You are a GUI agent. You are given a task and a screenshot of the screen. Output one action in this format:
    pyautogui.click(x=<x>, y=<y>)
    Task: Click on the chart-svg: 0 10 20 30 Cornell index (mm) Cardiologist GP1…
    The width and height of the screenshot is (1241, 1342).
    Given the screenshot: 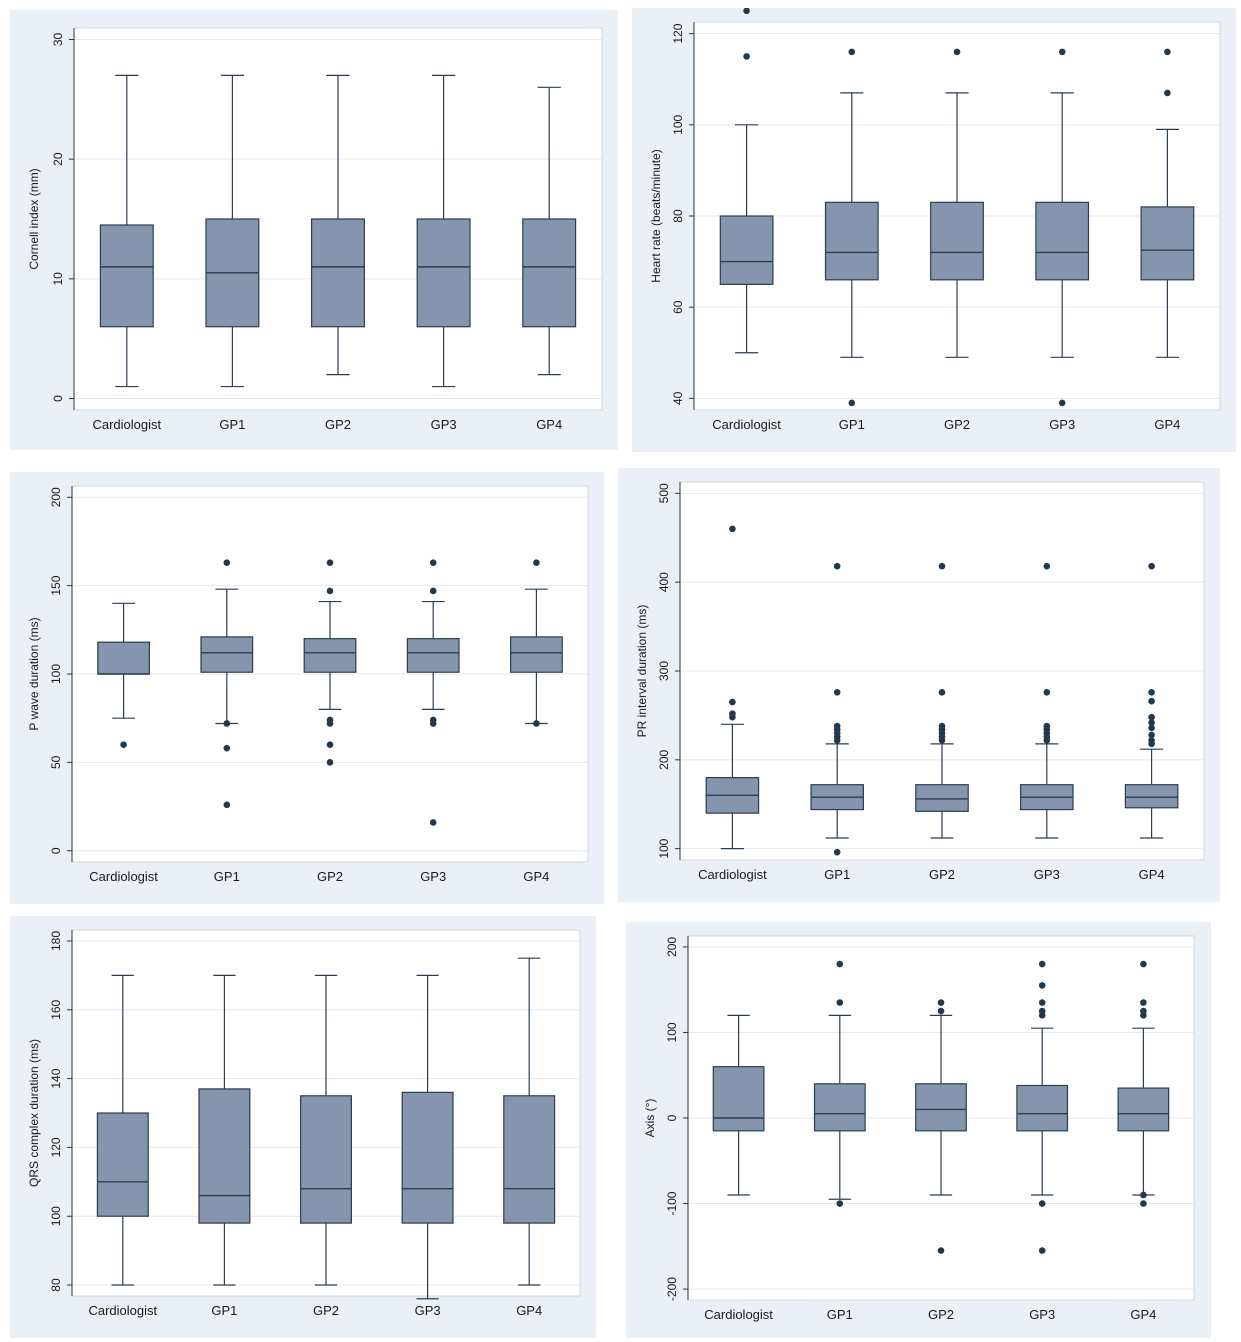 What is the action you would take?
    pyautogui.click(x=315, y=229)
    